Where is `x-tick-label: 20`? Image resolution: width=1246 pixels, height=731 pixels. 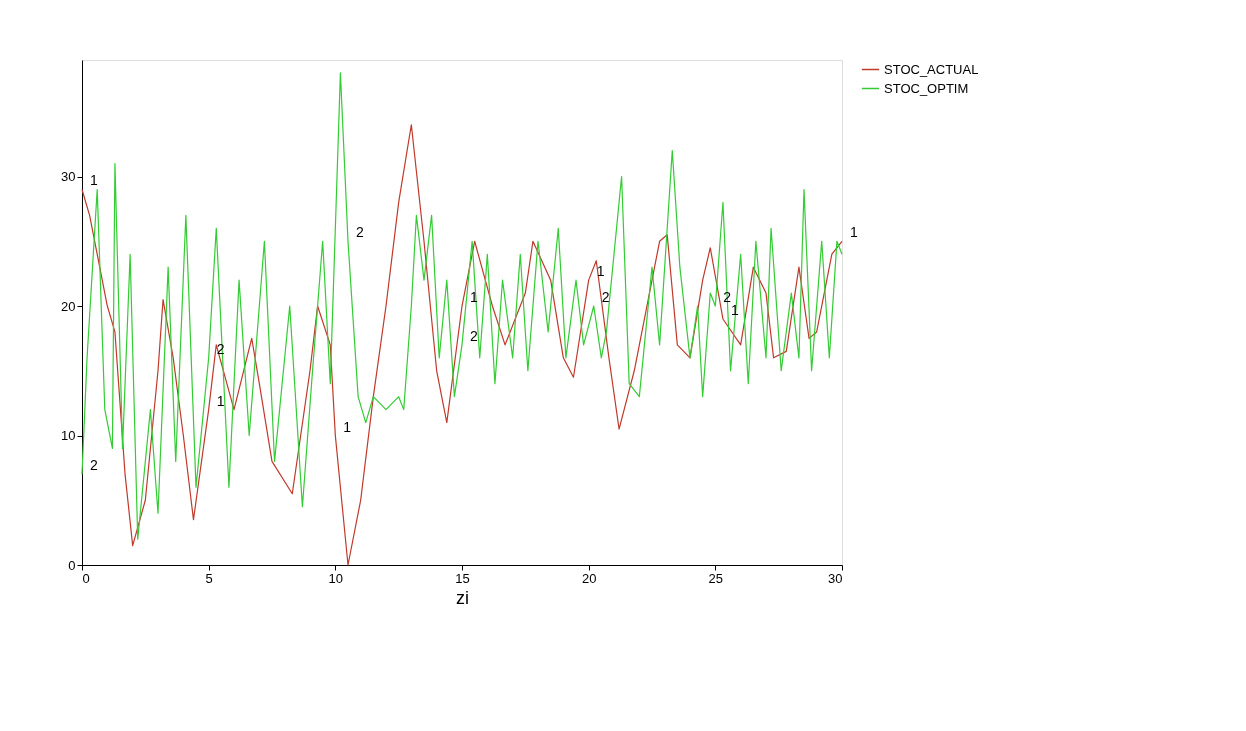
x-tick-label: 20 is located at coordinates (589, 578).